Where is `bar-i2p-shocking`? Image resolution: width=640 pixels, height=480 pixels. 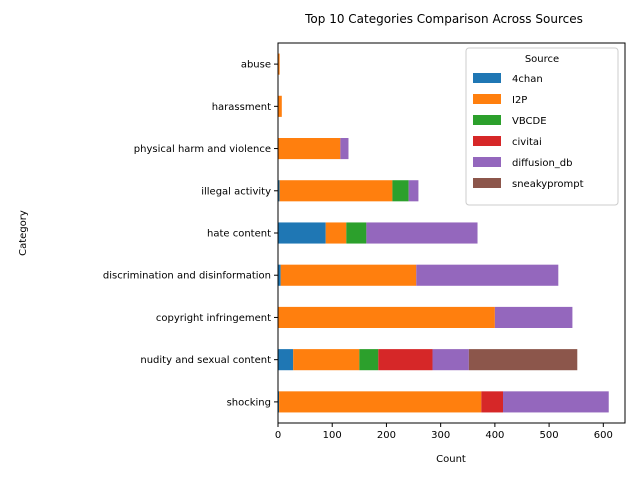
bar-i2p-shocking is located at coordinates (380, 402).